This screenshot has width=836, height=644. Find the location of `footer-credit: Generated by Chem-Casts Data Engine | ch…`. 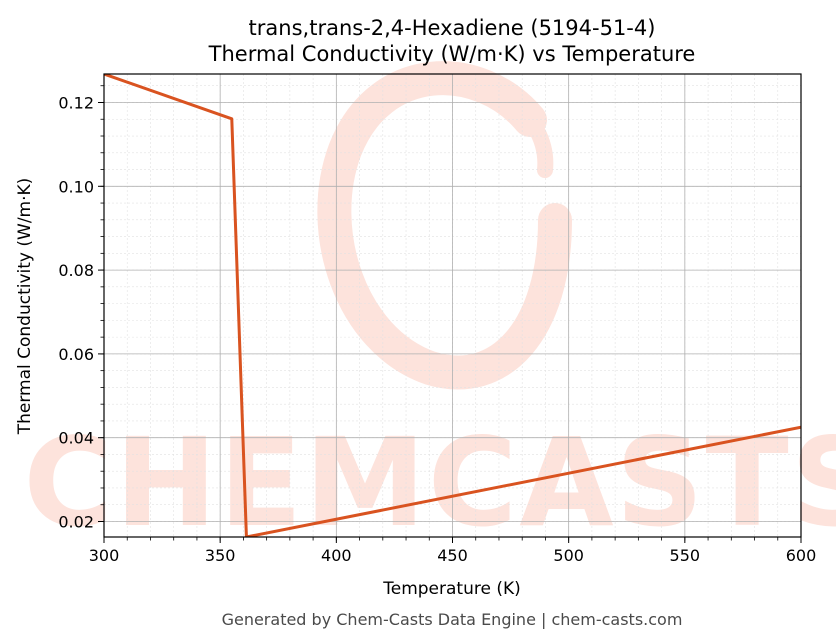

footer-credit: Generated by Chem-Casts Data Engine | ch… is located at coordinates (452, 619).